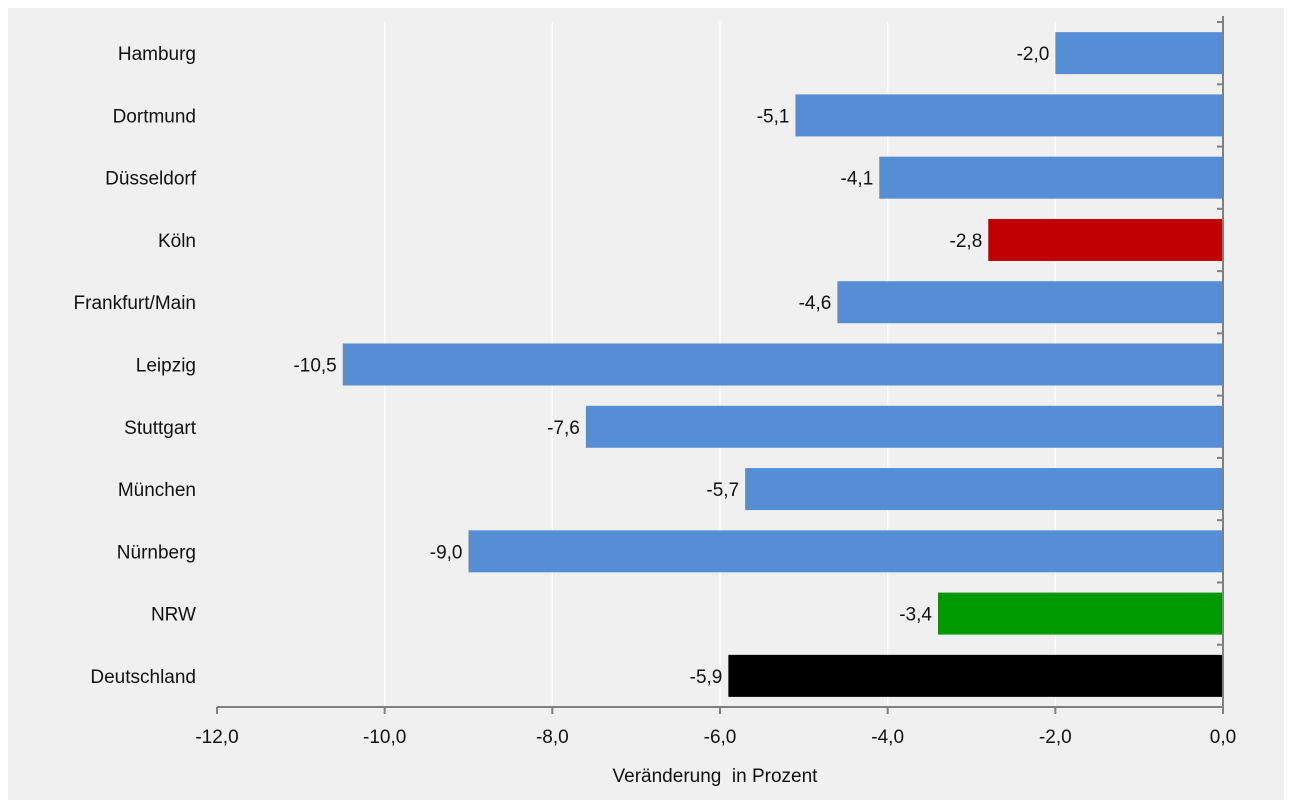 This screenshot has width=1291, height=801. What do you see at coordinates (160, 428) in the screenshot?
I see `category-label: Stuttgart` at bounding box center [160, 428].